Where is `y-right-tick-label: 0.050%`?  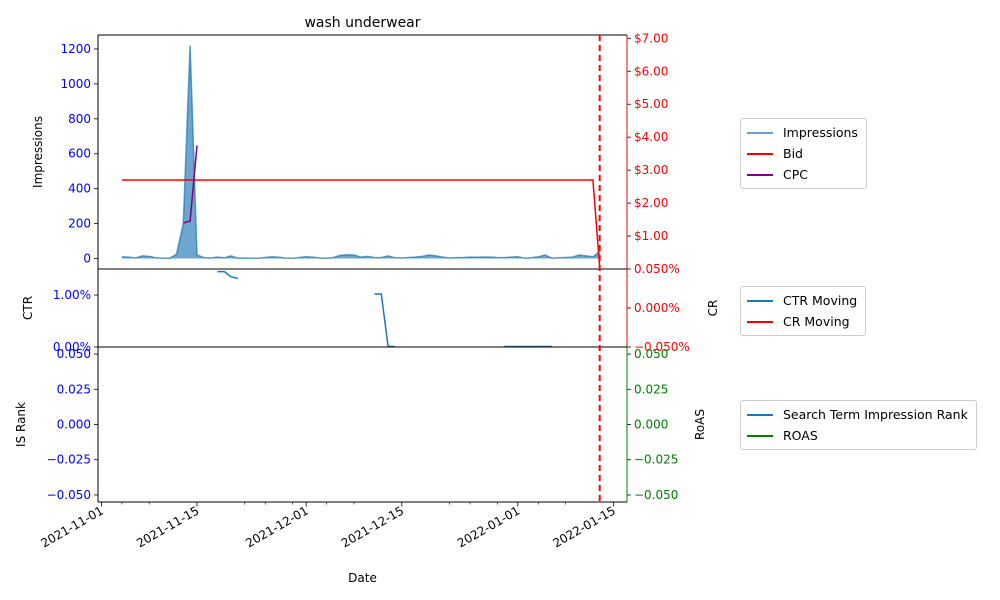
y-right-tick-label: 0.050% is located at coordinates (657, 269).